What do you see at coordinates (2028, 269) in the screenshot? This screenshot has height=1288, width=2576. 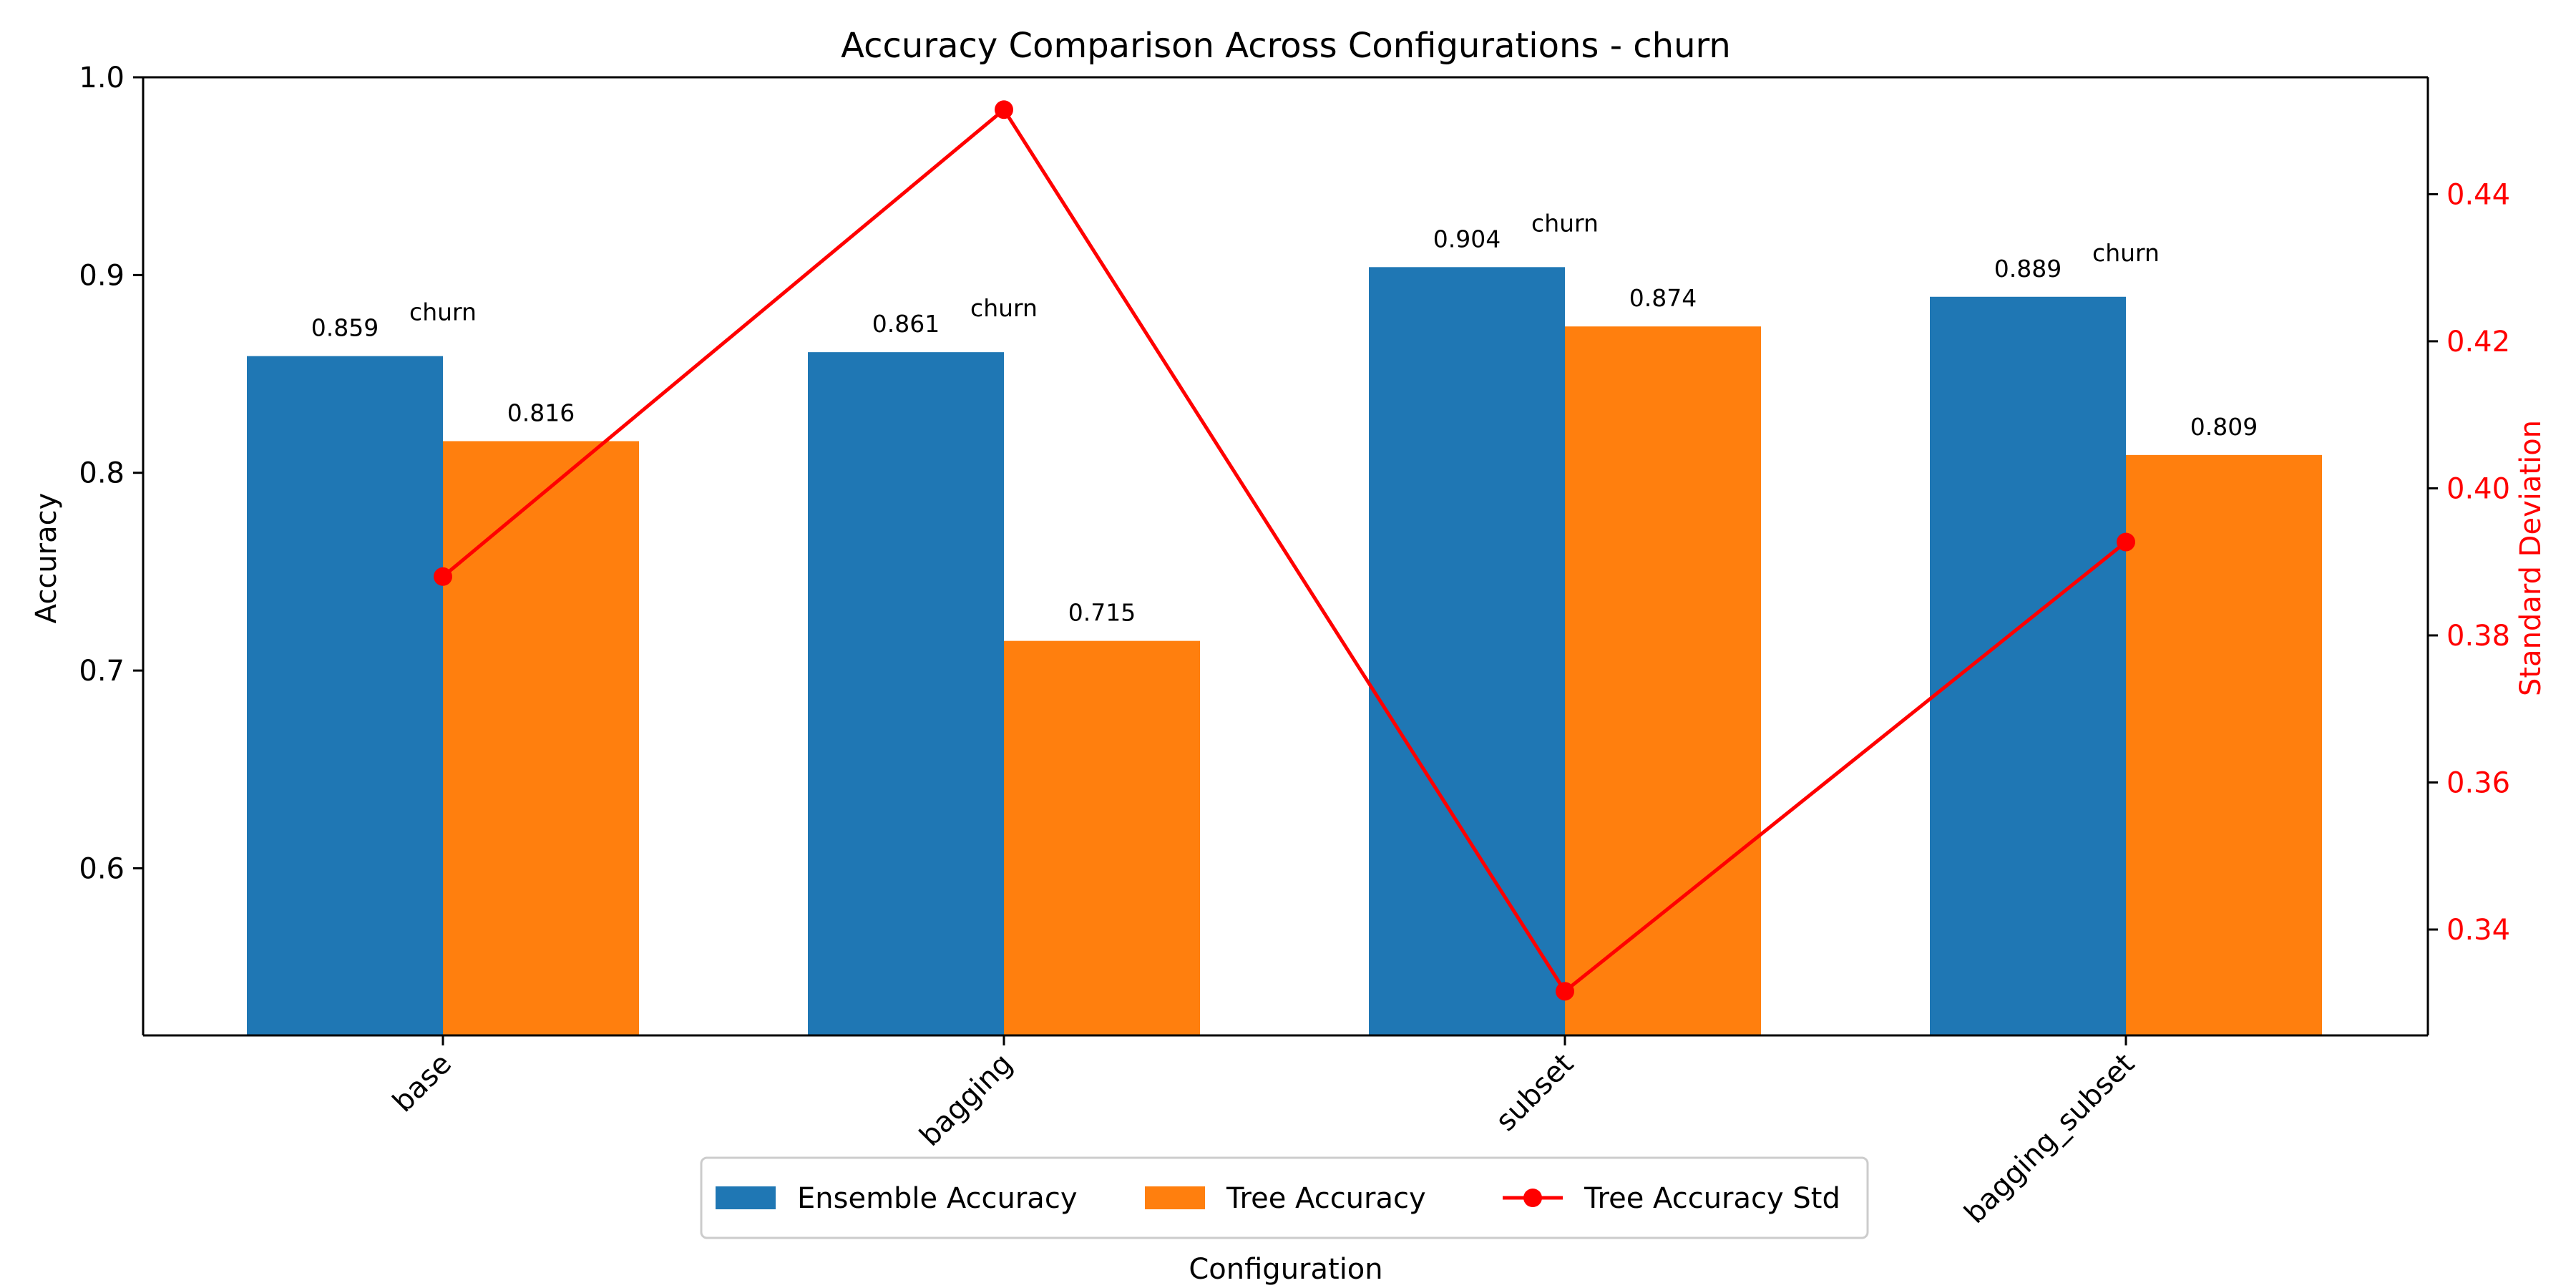 I see `data-label-ensemble: 0.889` at bounding box center [2028, 269].